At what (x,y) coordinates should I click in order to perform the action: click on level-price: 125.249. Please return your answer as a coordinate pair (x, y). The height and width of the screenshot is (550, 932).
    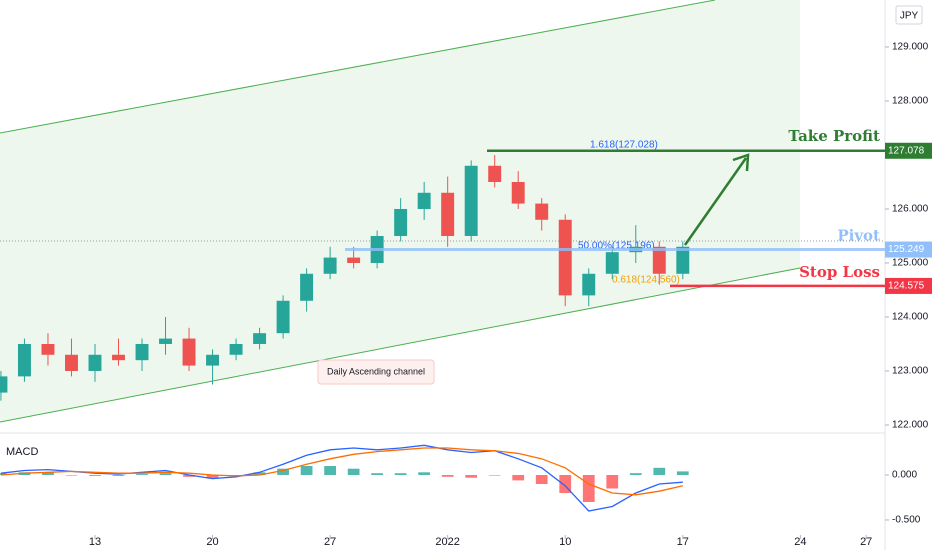
    Looking at the image, I should click on (906, 249).